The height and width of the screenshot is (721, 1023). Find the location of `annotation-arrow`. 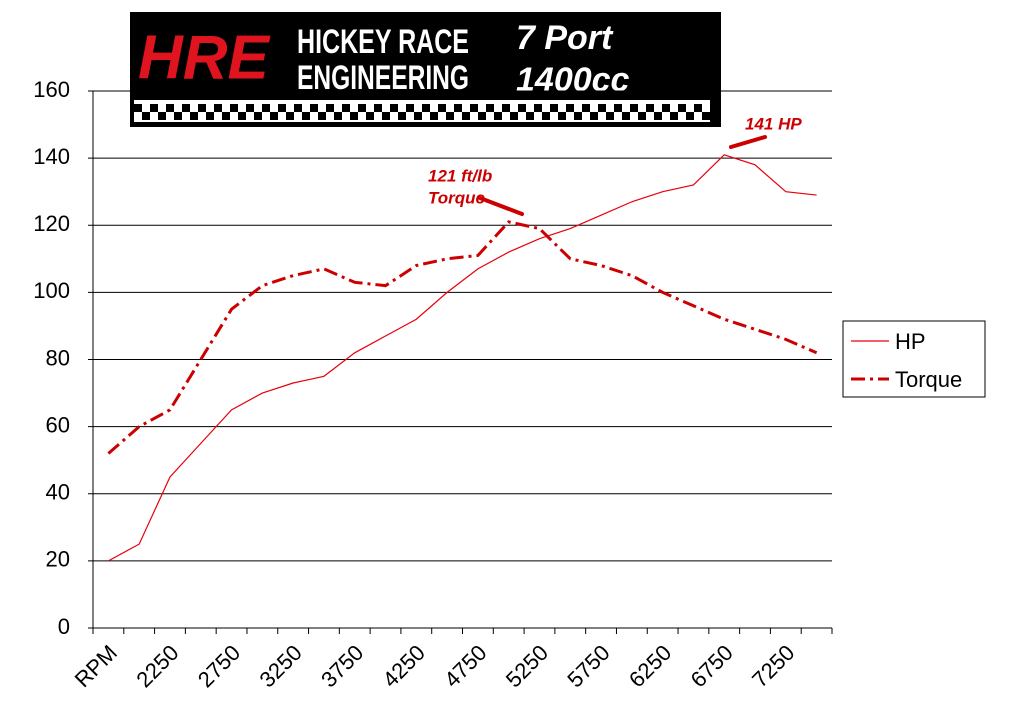

annotation-arrow is located at coordinates (501, 206).